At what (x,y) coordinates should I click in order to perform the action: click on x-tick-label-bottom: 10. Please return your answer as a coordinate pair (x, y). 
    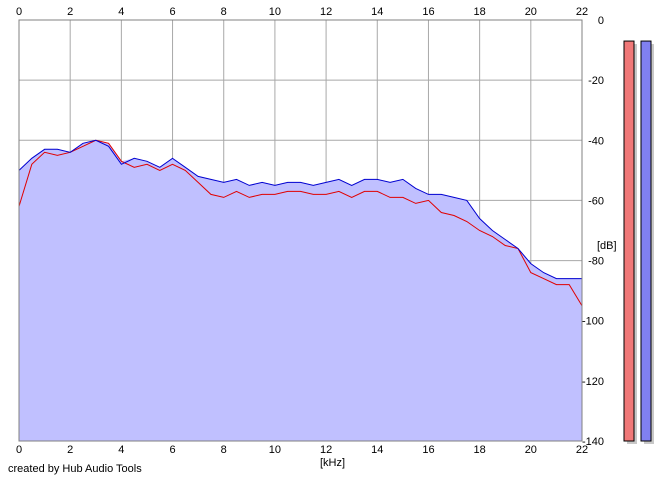
    Looking at the image, I should click on (275, 450).